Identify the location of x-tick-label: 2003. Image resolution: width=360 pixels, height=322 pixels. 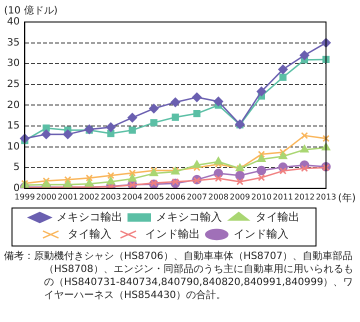
(110, 197).